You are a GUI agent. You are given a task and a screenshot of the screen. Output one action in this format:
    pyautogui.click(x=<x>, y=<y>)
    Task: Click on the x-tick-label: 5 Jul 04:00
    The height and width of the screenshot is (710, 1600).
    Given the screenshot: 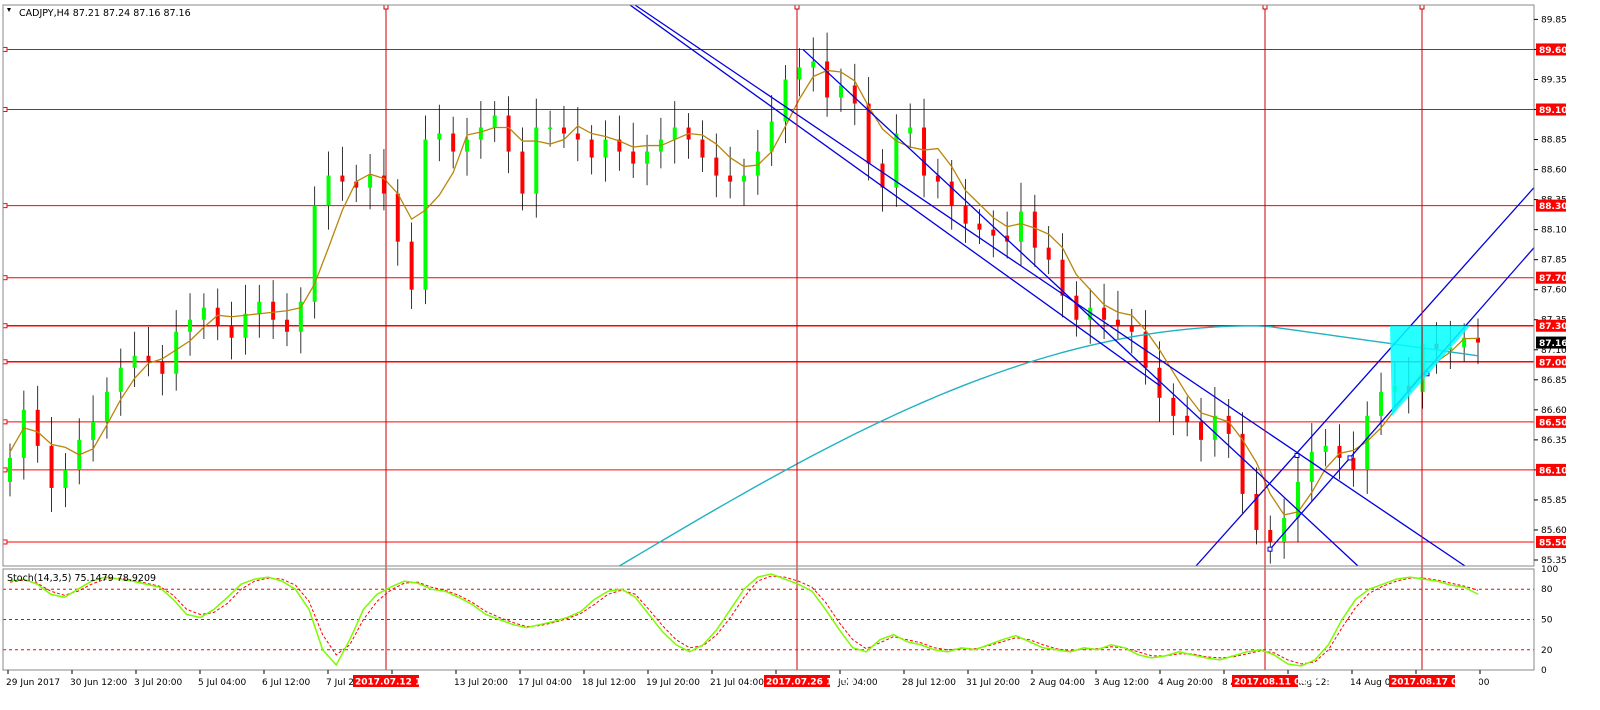 What is the action you would take?
    pyautogui.click(x=222, y=683)
    